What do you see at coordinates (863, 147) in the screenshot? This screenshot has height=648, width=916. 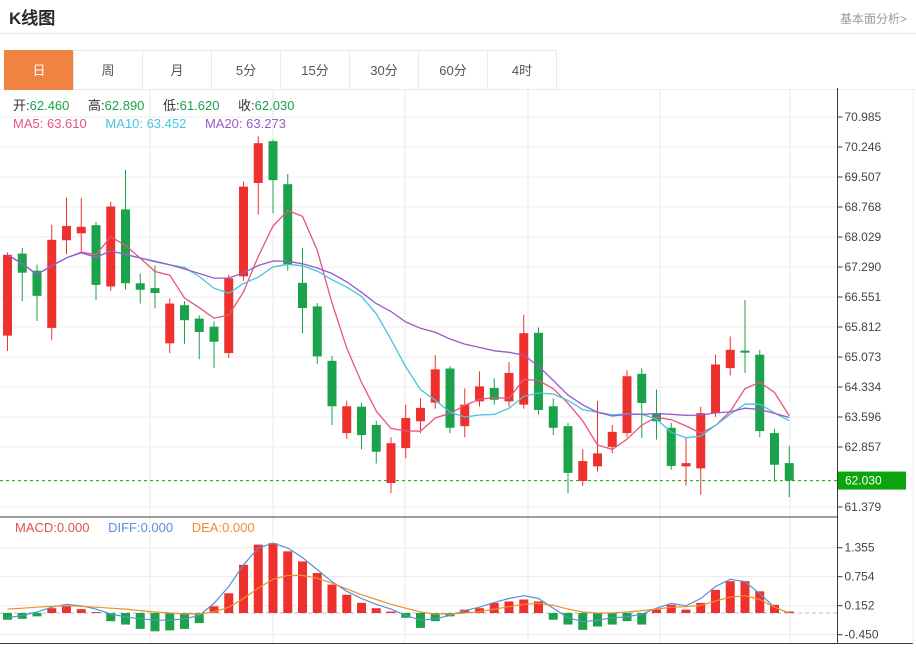 I see `svg-text: 70.246` at bounding box center [863, 147].